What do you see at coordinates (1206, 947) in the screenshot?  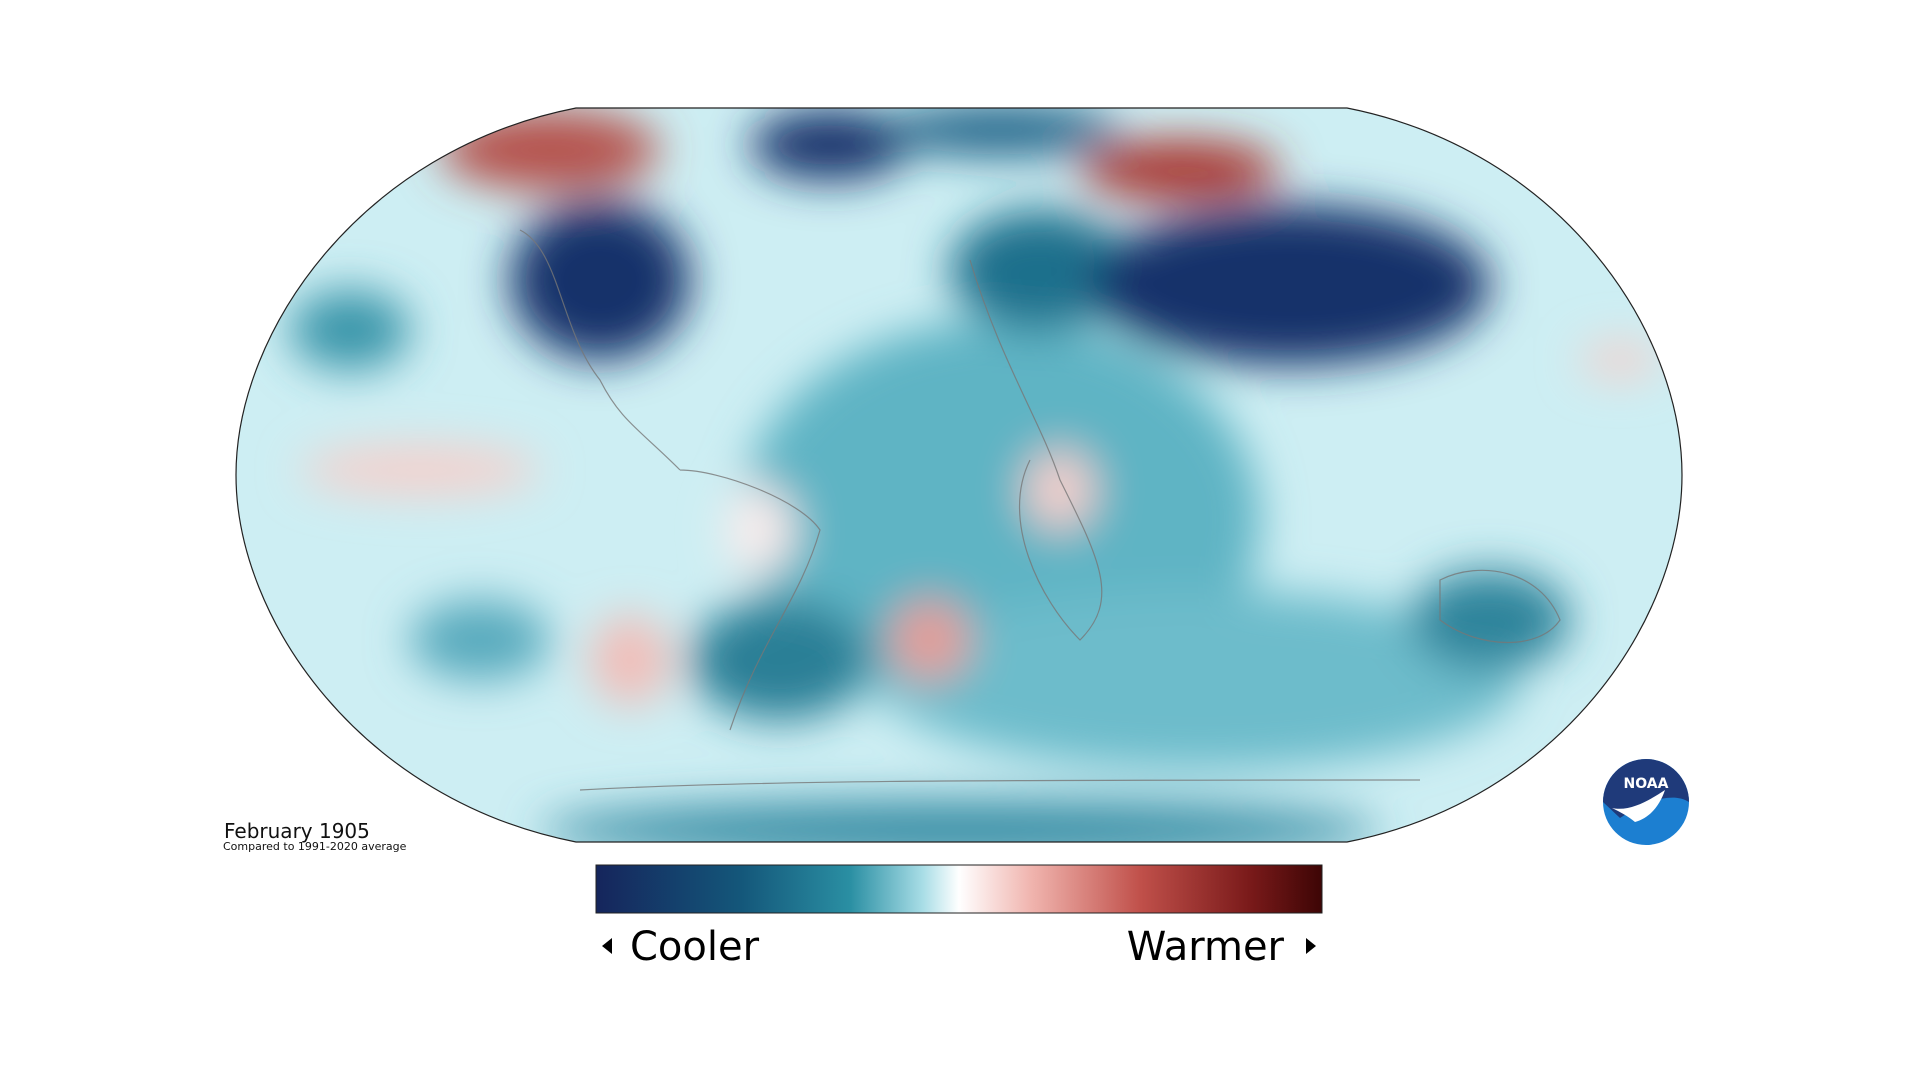 I see `legend-high: Warmer` at bounding box center [1206, 947].